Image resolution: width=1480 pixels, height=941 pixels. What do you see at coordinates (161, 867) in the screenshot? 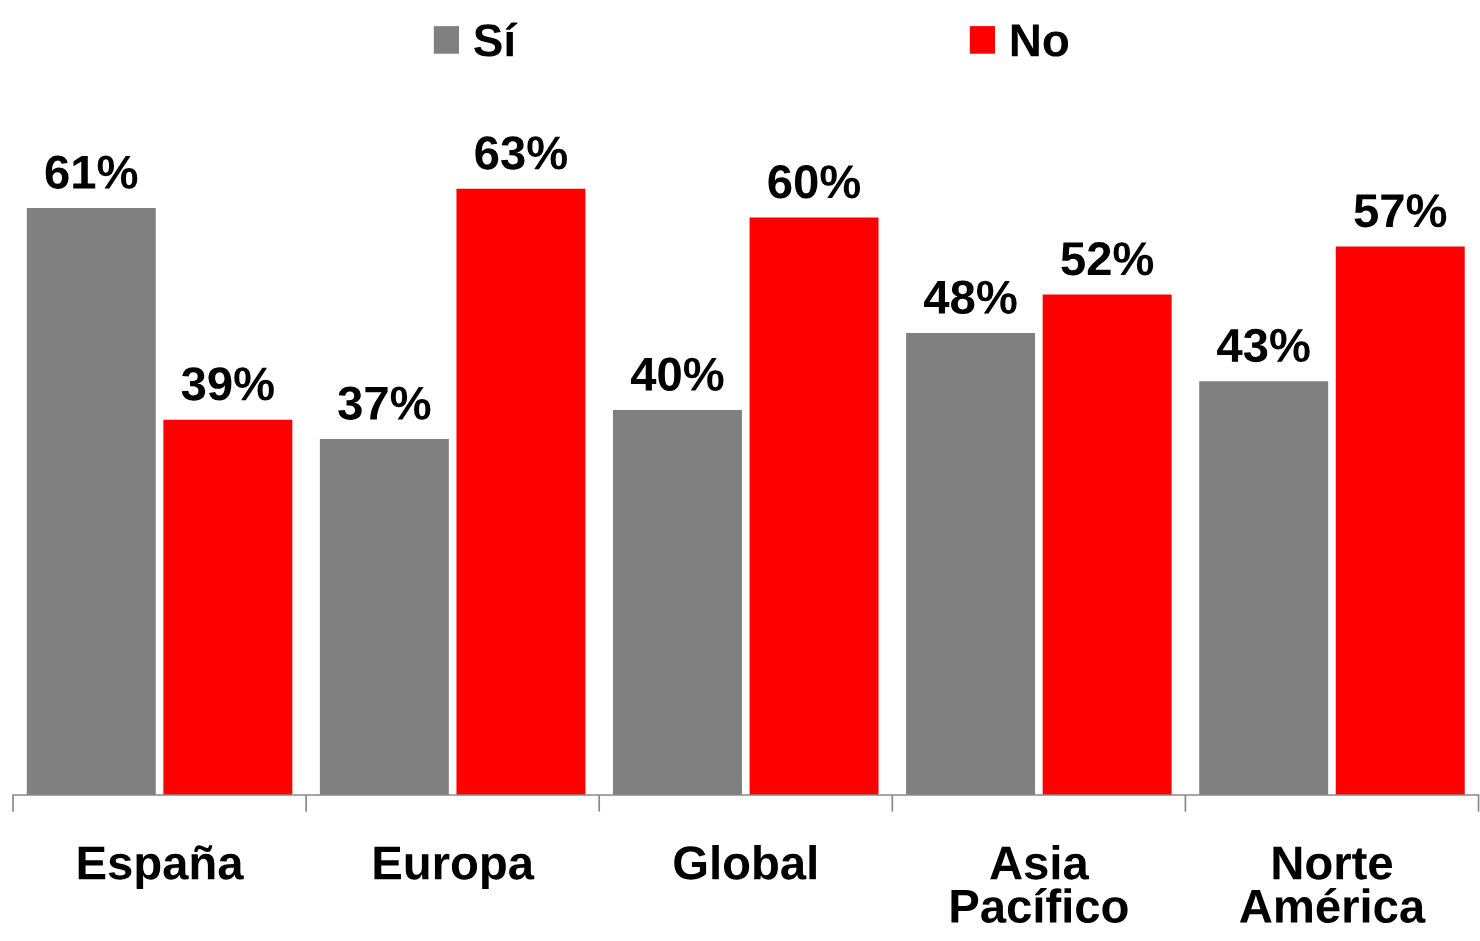
I see `x-tick-label: España` at bounding box center [161, 867].